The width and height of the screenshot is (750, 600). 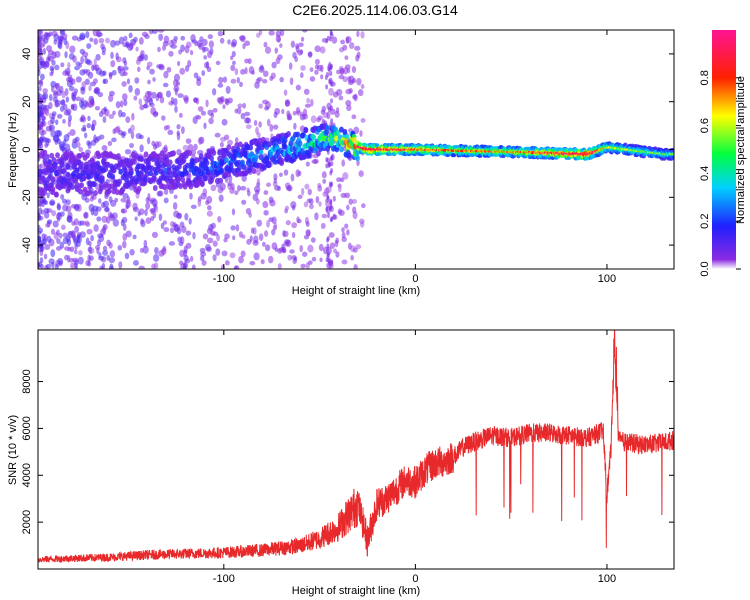 I want to click on colorbar-tick-label: 0.2, so click(x=705, y=221).